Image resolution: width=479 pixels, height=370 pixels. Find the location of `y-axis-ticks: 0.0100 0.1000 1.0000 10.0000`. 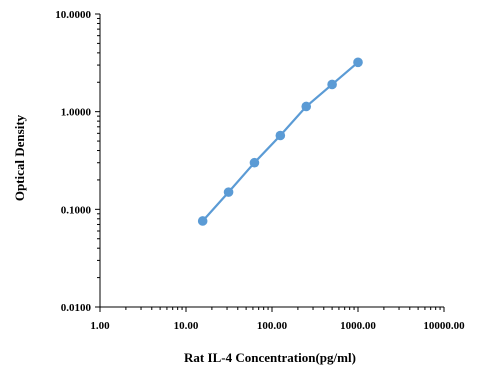

y-axis-ticks: 0.0100 0.1000 1.0000 10.0000 is located at coordinates (77, 161).